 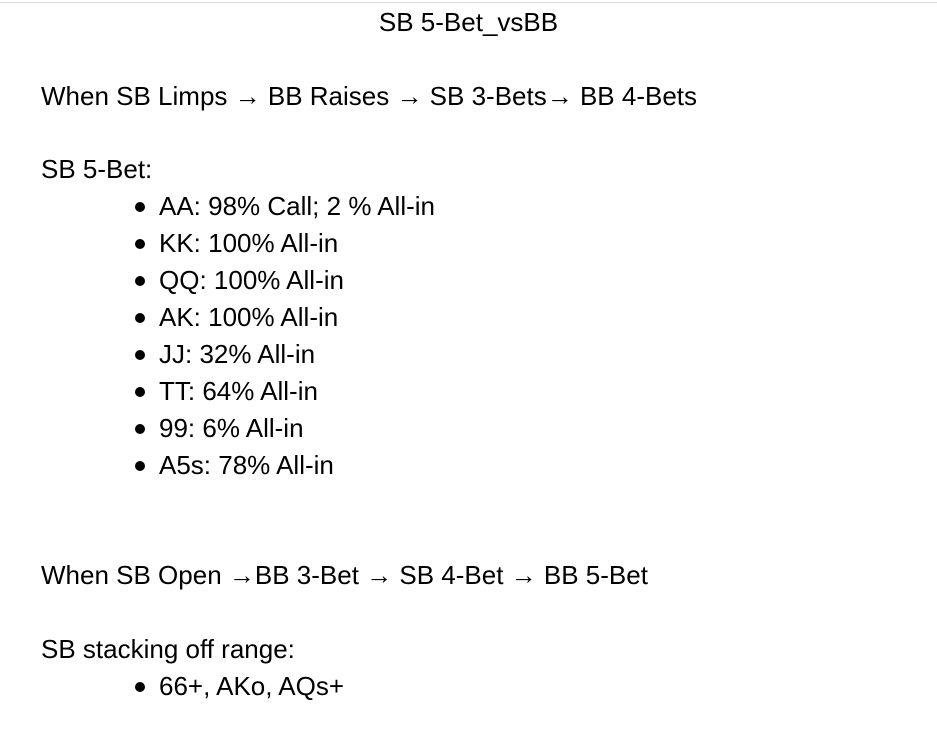 What do you see at coordinates (252, 686) in the screenshot?
I see `list-item-text: 66+, AKo, AQs+` at bounding box center [252, 686].